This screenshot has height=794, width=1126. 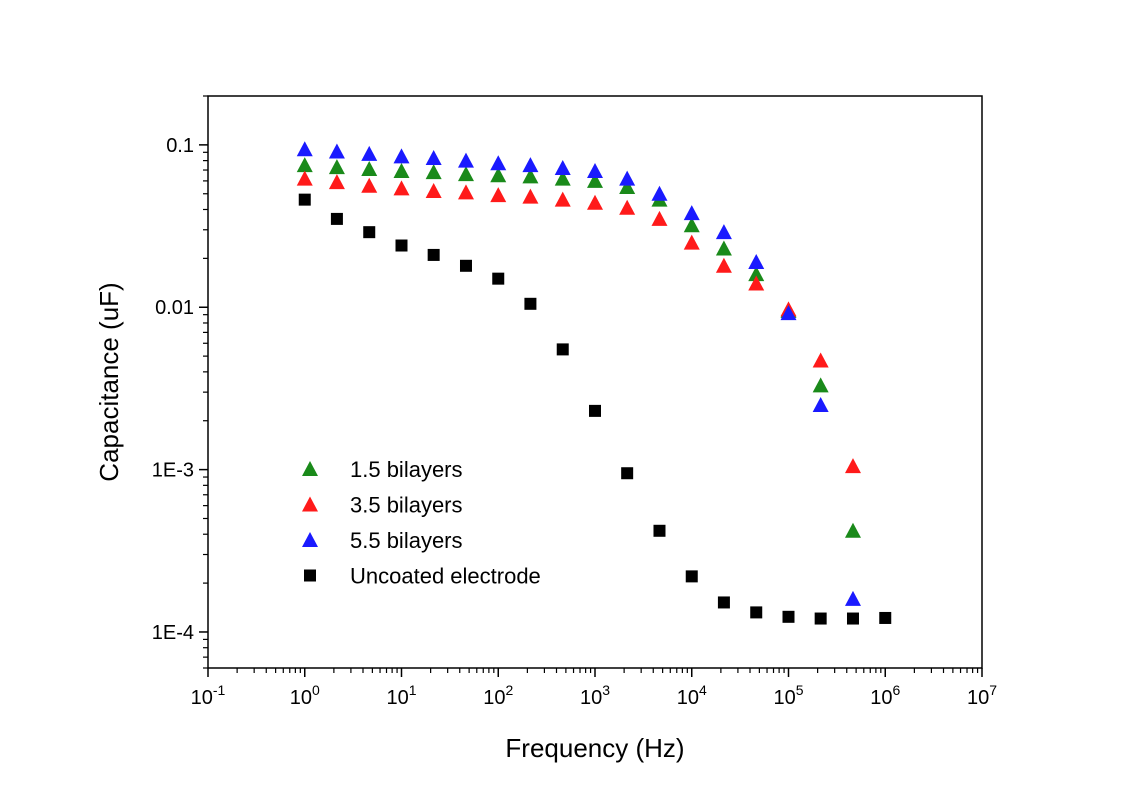 What do you see at coordinates (406, 505) in the screenshot?
I see `legend-label: 3.5 bilayers` at bounding box center [406, 505].